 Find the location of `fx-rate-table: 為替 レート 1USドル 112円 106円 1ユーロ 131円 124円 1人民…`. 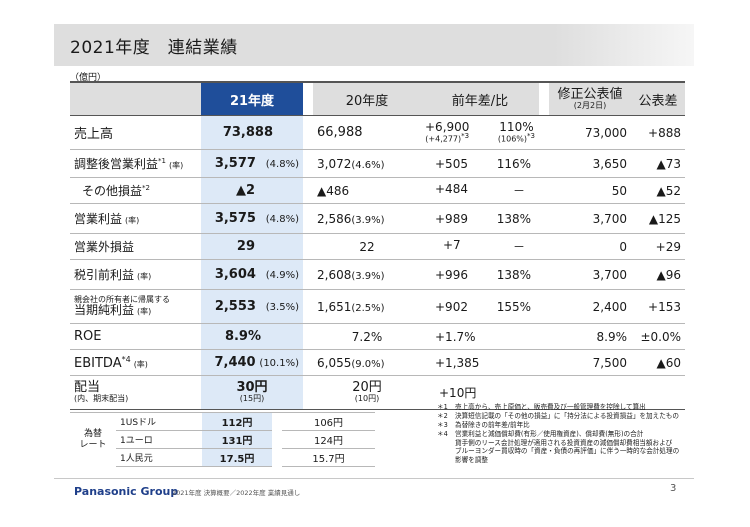

fx-rate-table: 為替 レート 1USドル 112円 106円 1ユーロ 131円 124円 1人民… is located at coordinates (222, 439).